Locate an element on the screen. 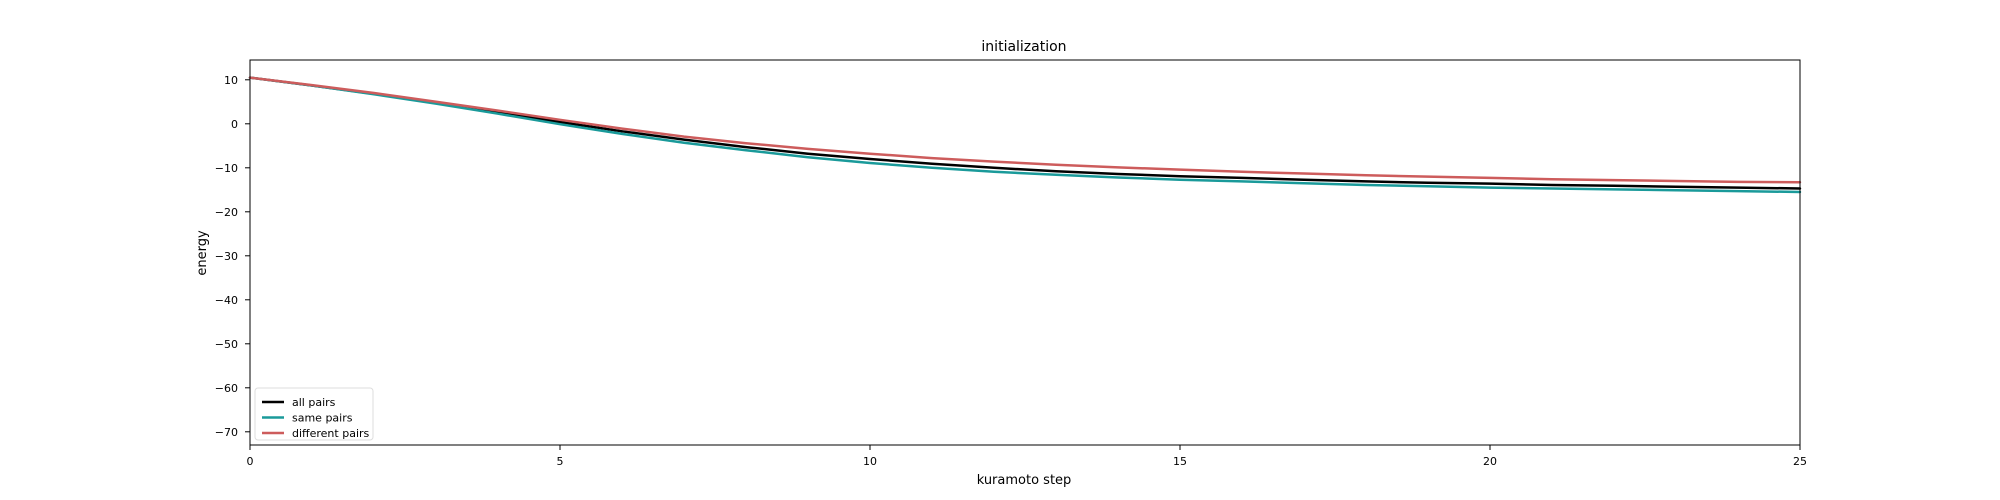 The height and width of the screenshot is (500, 2000). y-axis-label: energy is located at coordinates (202, 253).